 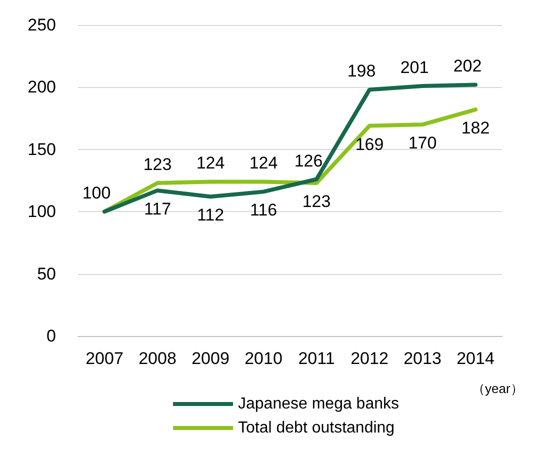 I want to click on x-tick-label: 2011, so click(x=316, y=358).